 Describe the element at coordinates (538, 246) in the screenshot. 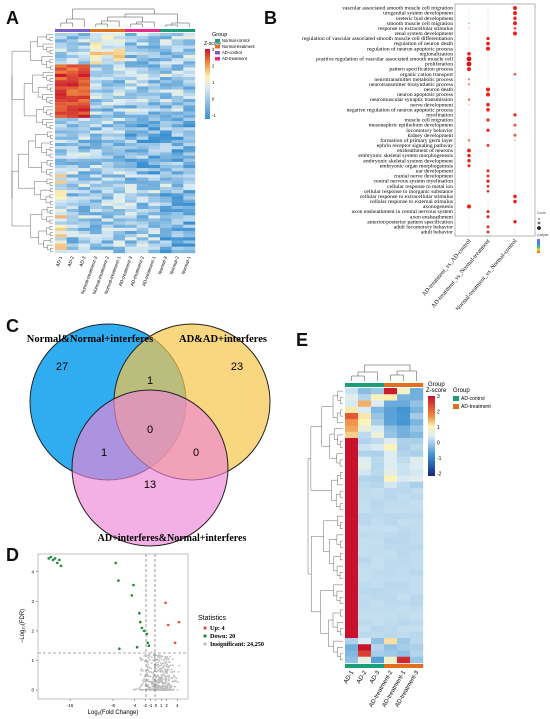

I see `legend-padjust-bar` at that location.